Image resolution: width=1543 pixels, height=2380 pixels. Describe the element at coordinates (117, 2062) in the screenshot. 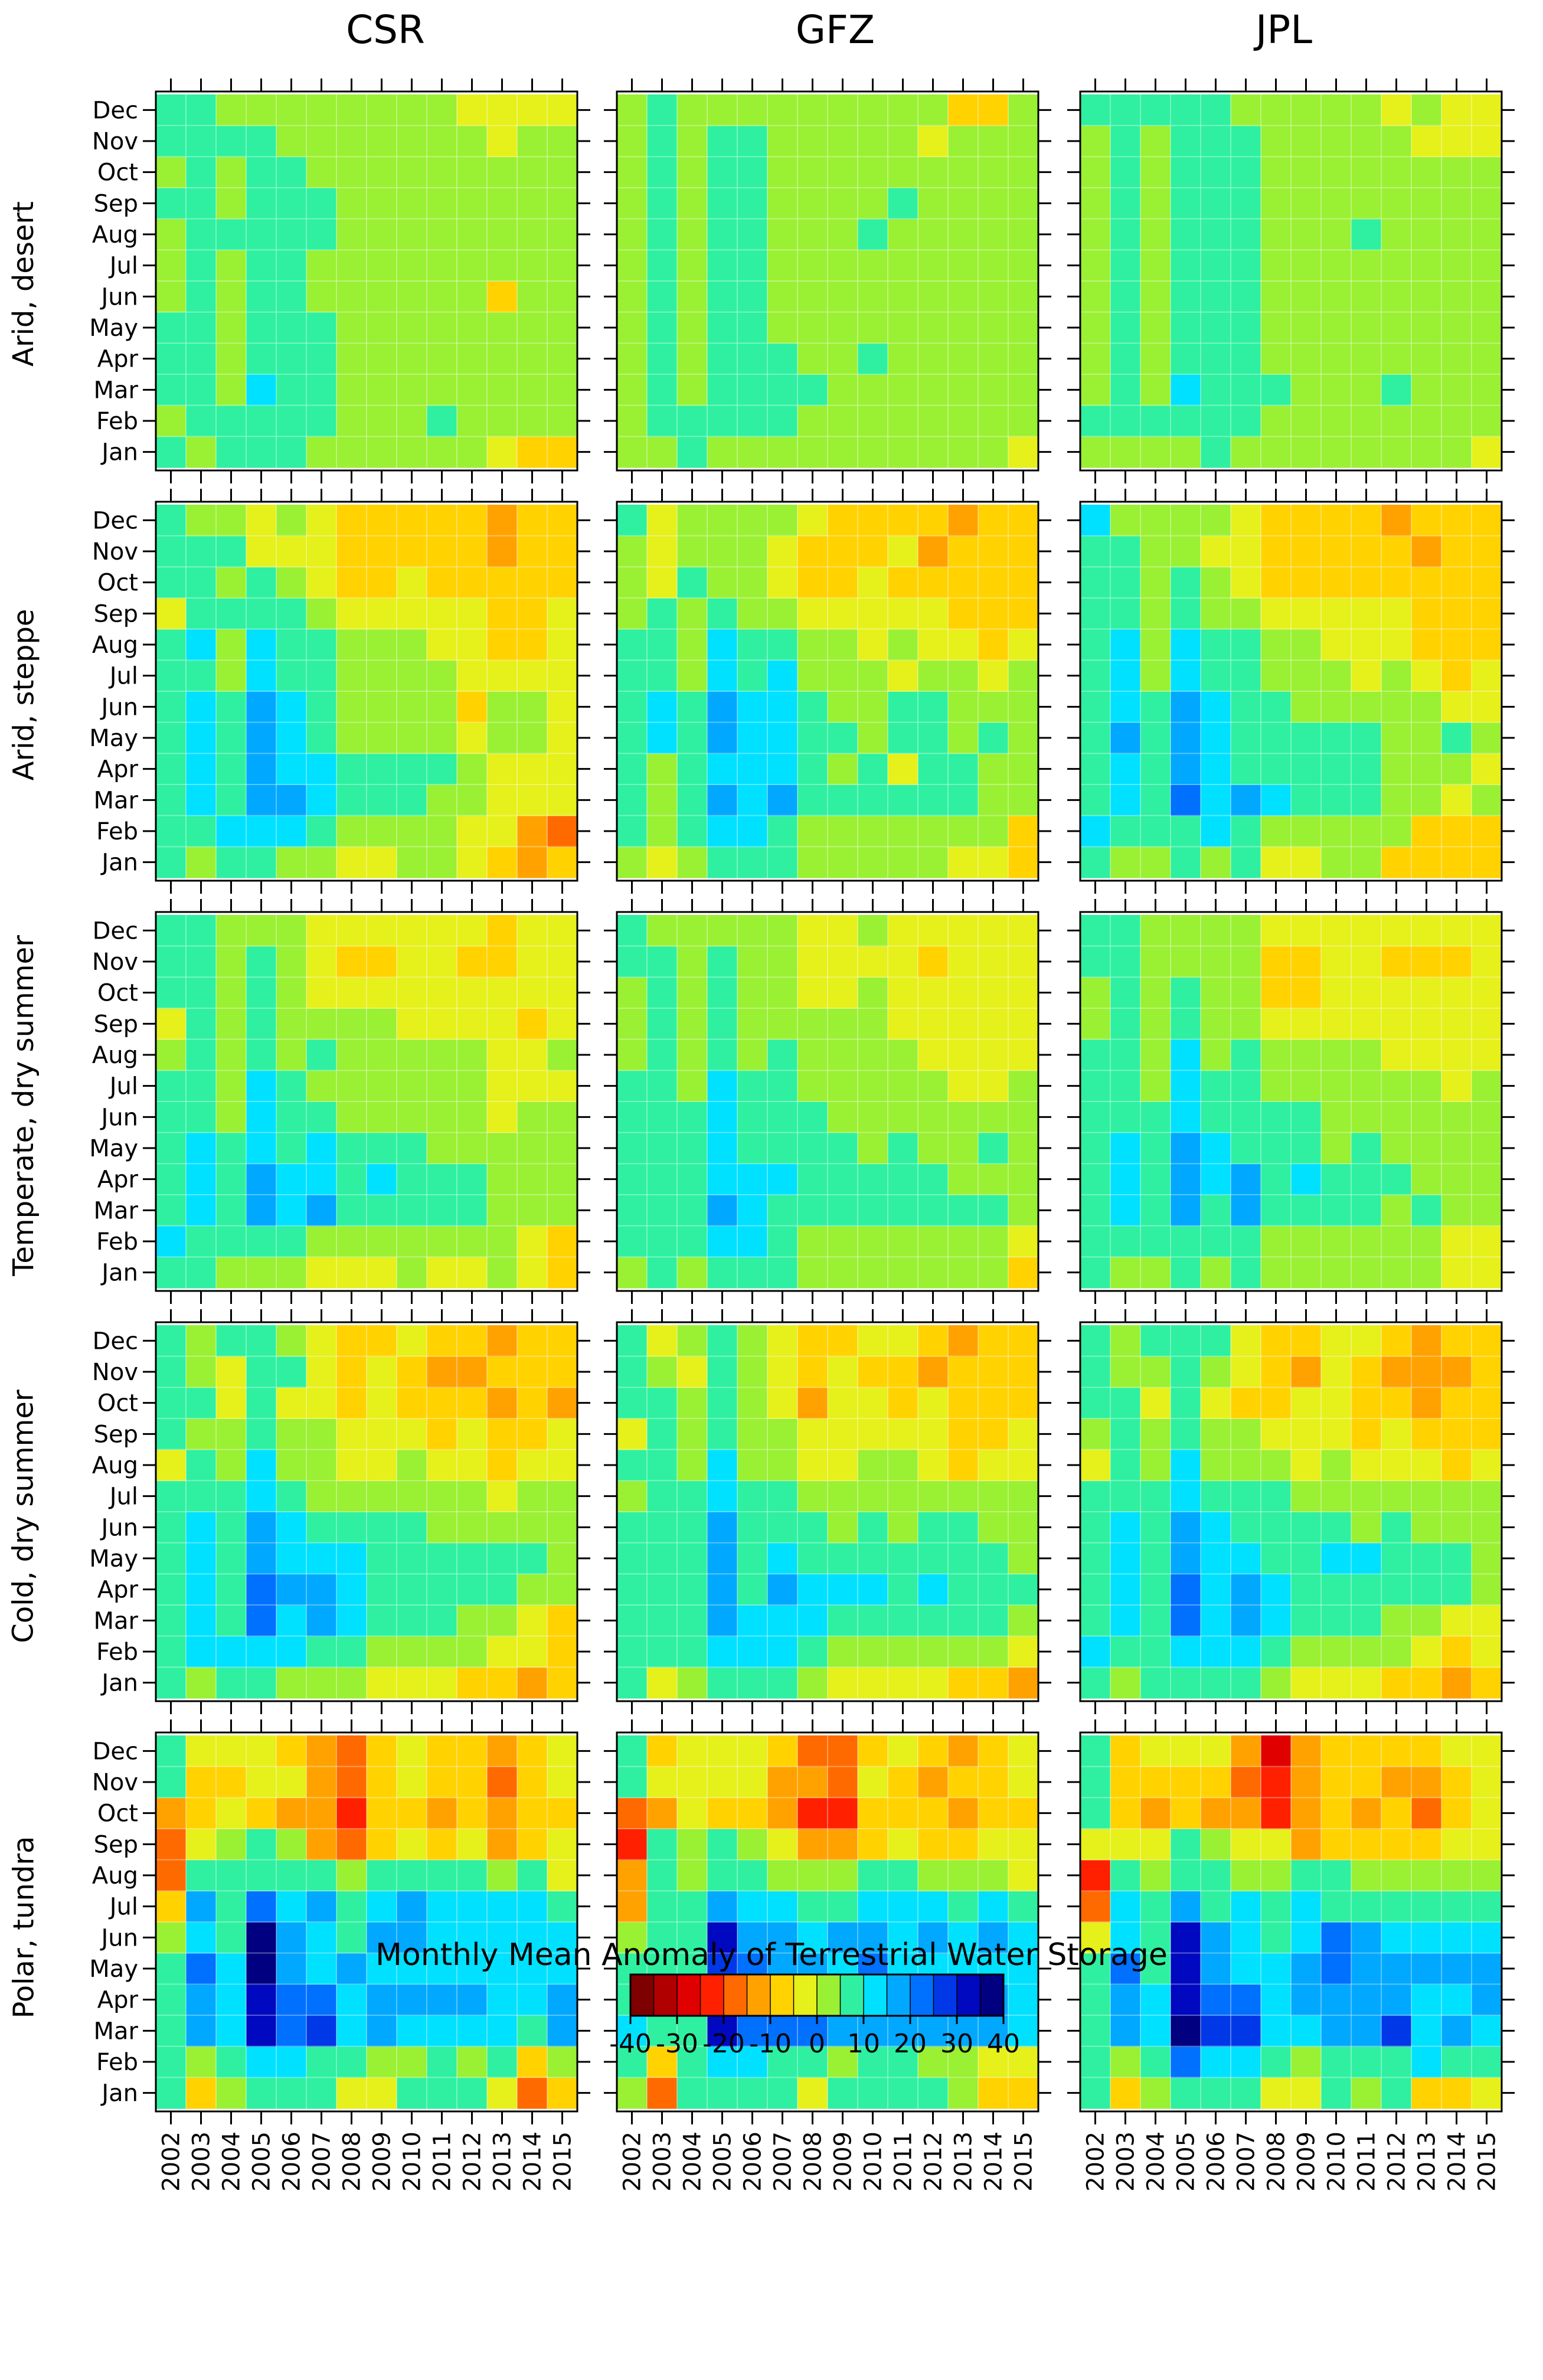

I see `y-tick-label: Feb` at that location.